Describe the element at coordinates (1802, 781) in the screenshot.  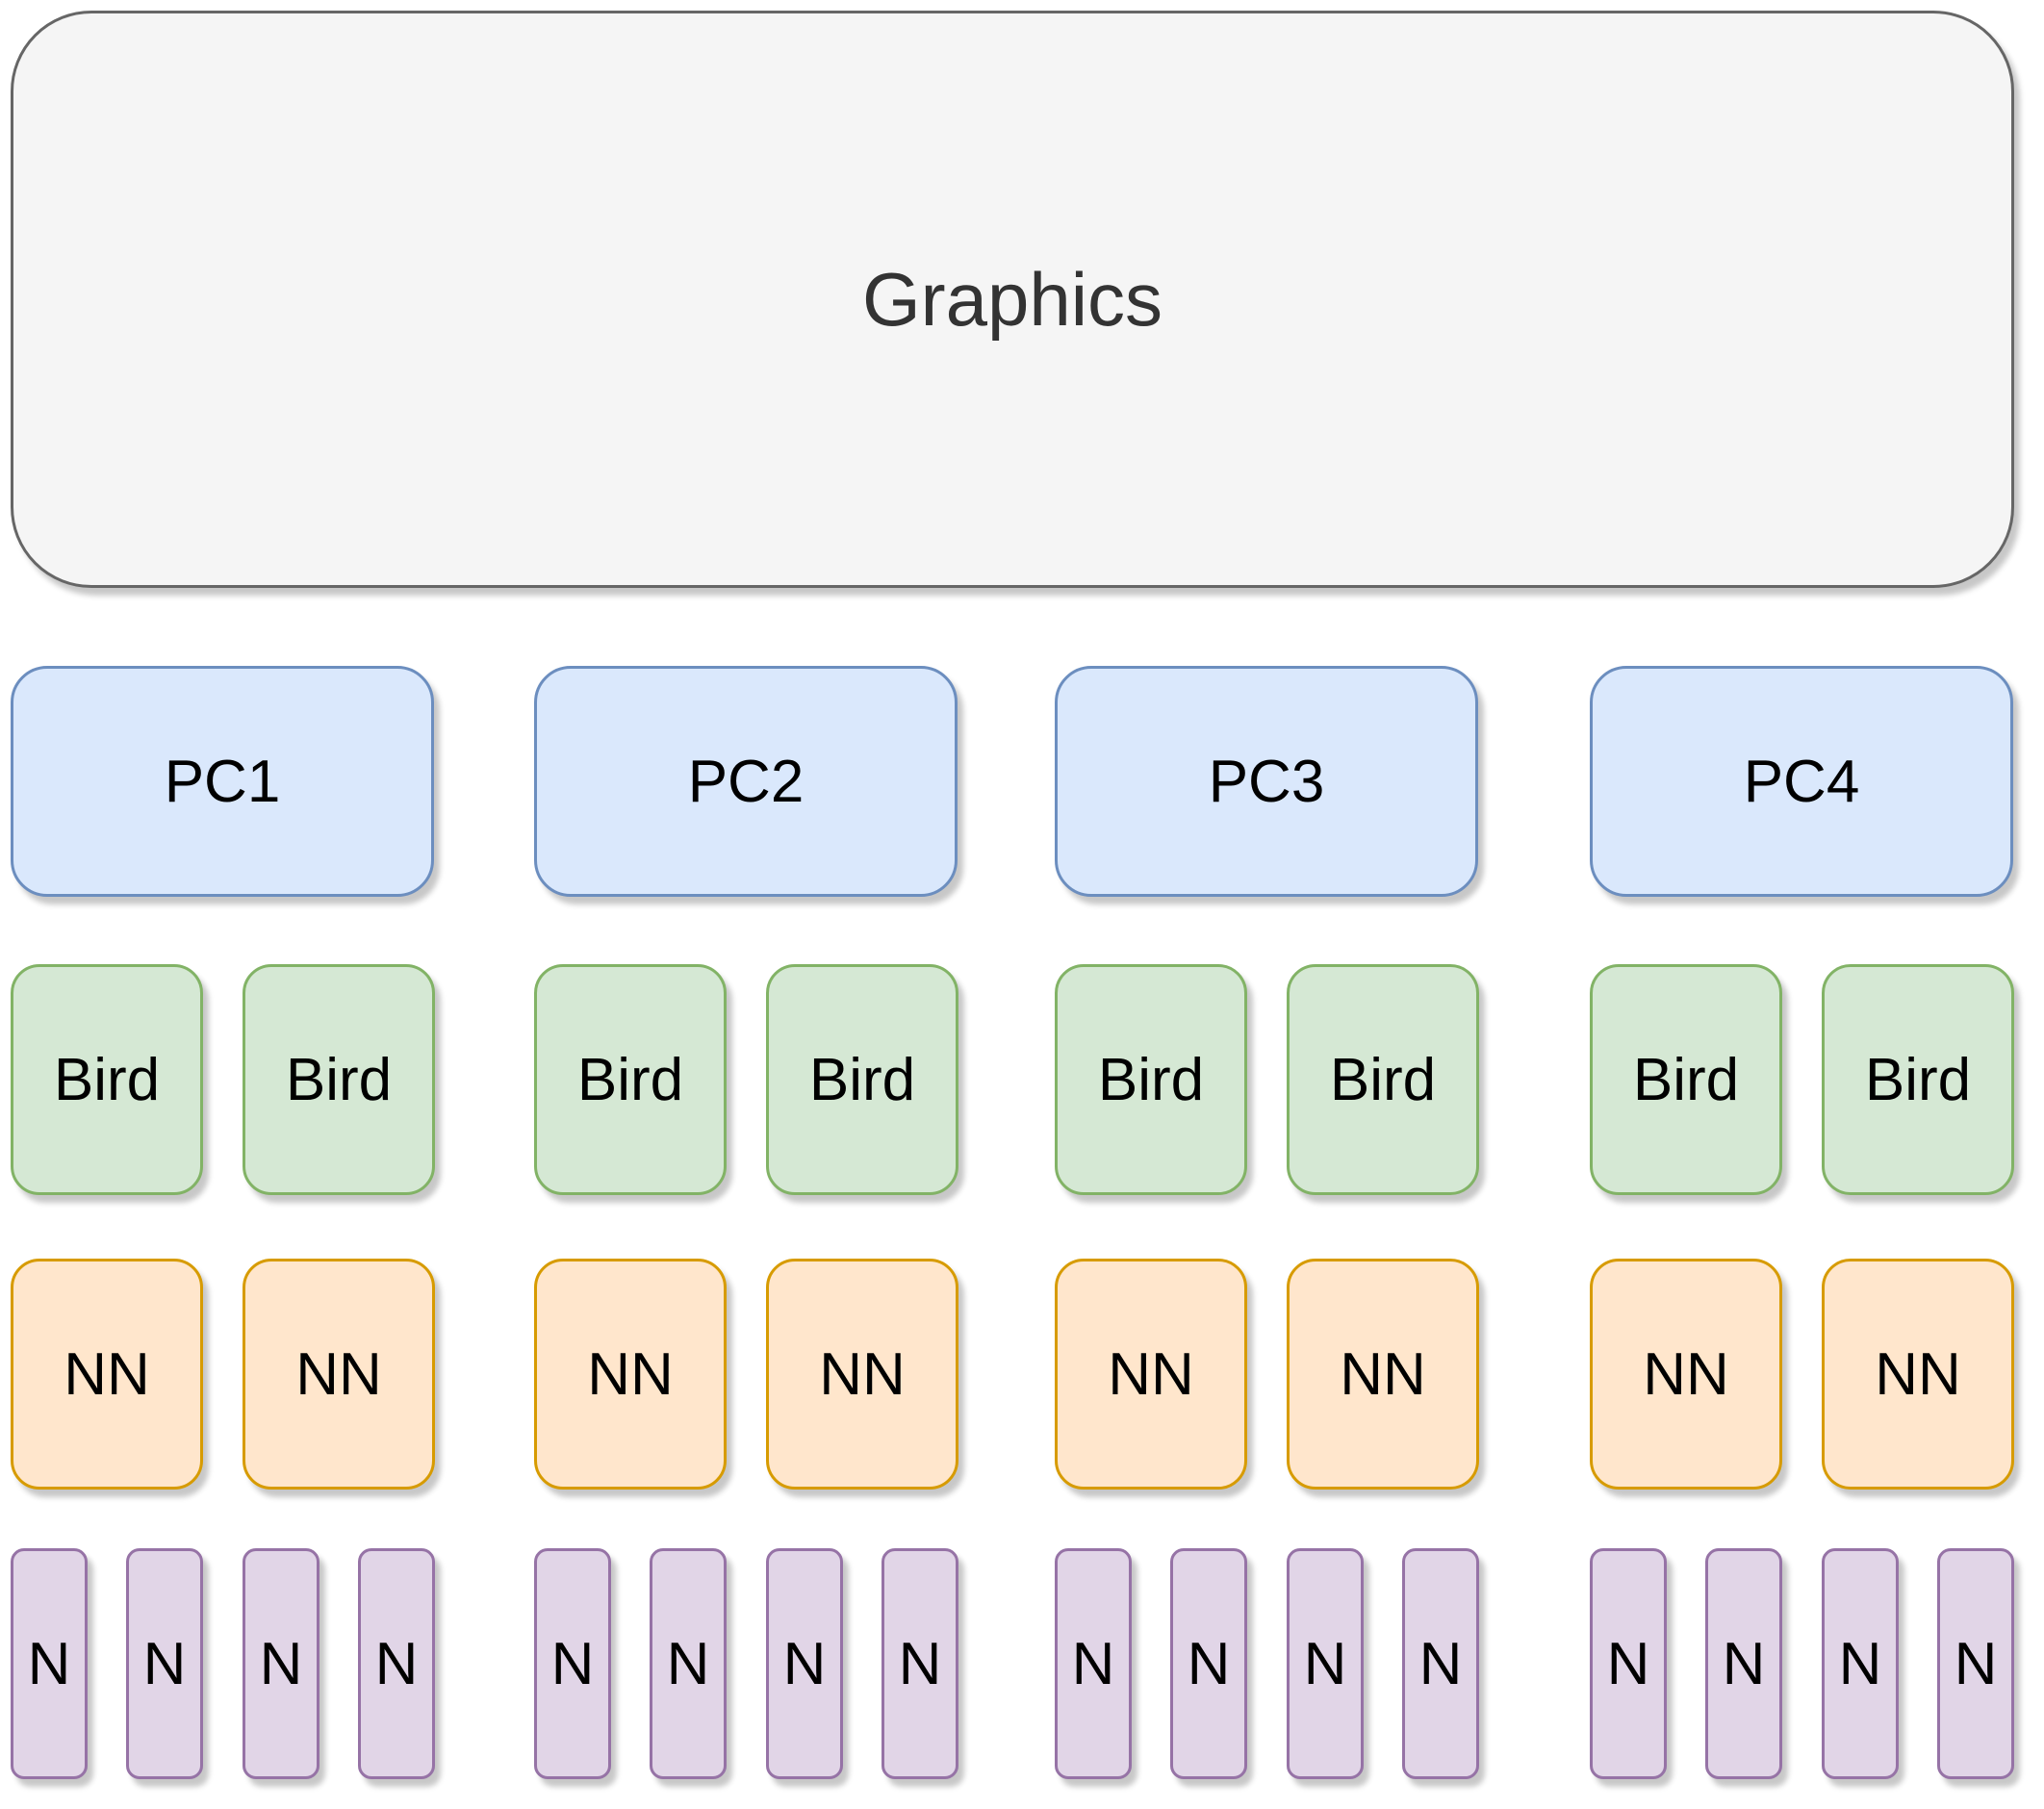
I see `pc-box-4: PC4` at that location.